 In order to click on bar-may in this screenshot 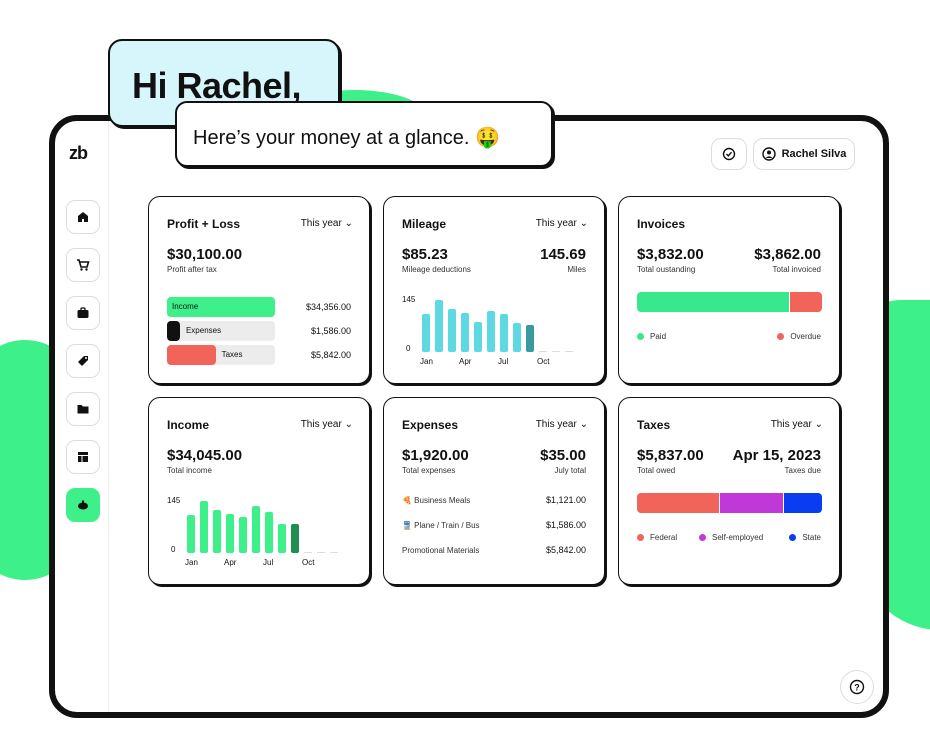, I will do `click(243, 535)`.